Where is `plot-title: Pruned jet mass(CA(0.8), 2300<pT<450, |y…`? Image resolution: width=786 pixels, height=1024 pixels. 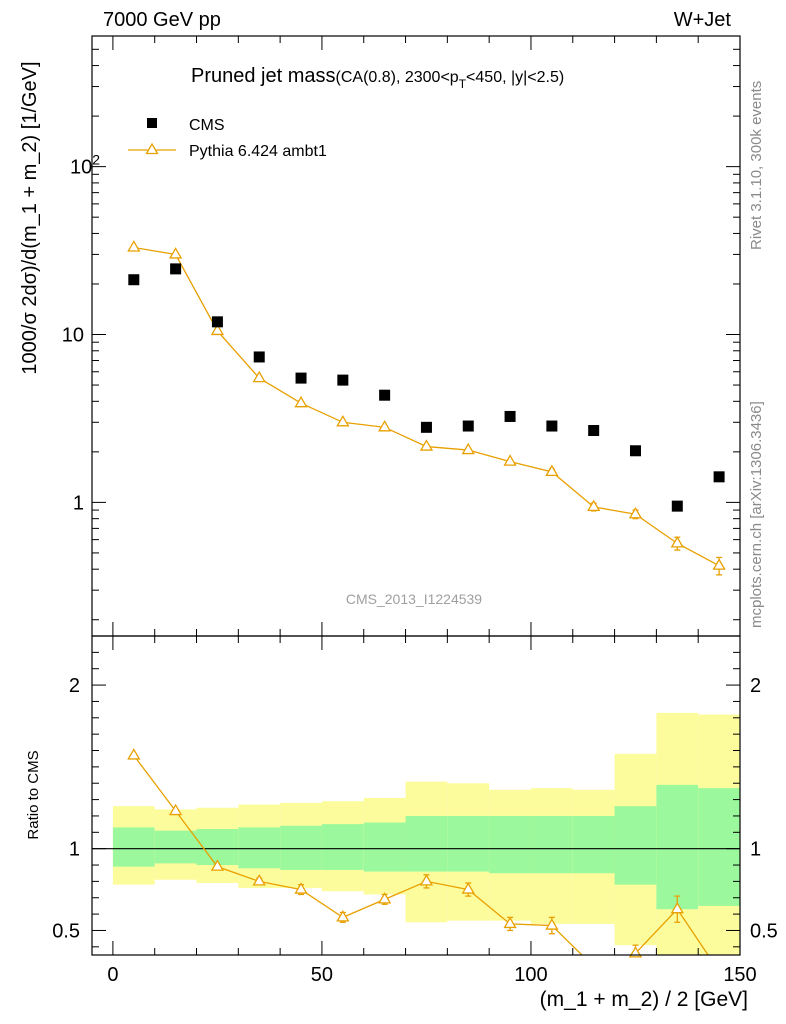 plot-title: Pruned jet mass(CA(0.8), 2300<pT<450, |y… is located at coordinates (377, 78).